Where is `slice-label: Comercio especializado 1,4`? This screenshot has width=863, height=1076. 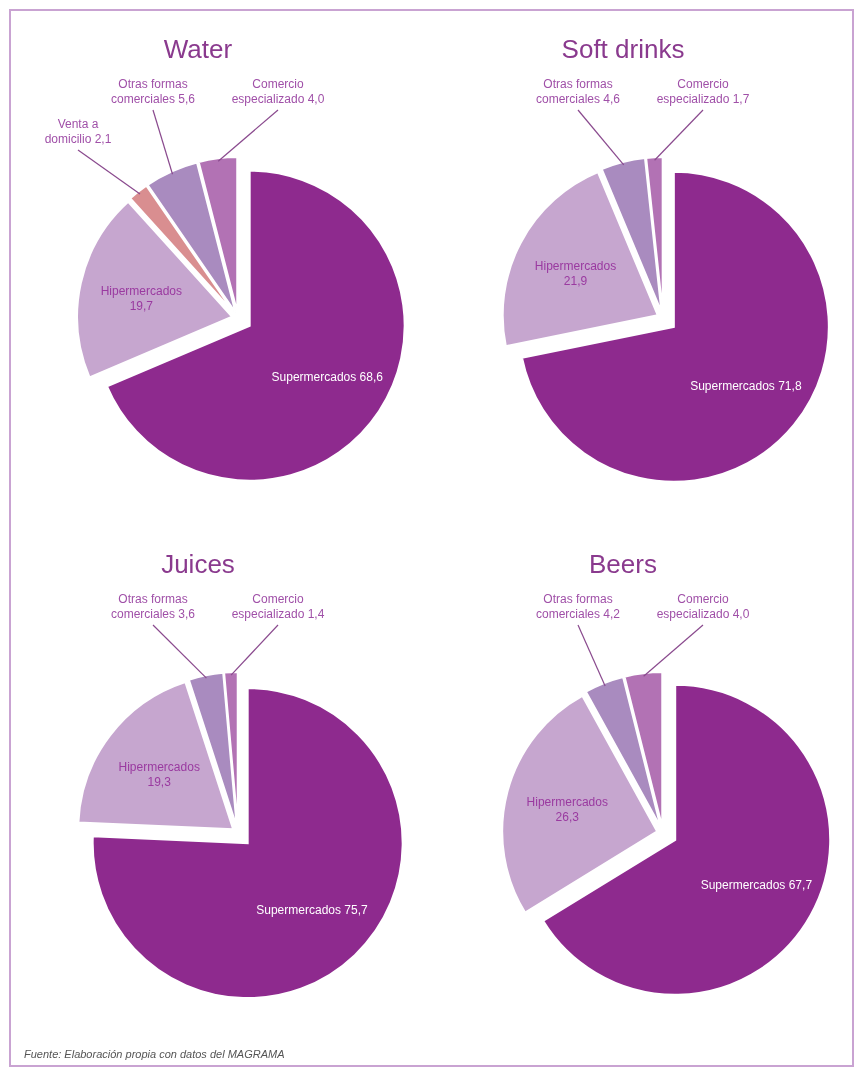 slice-label: Comercio especializado 1,4 is located at coordinates (278, 606).